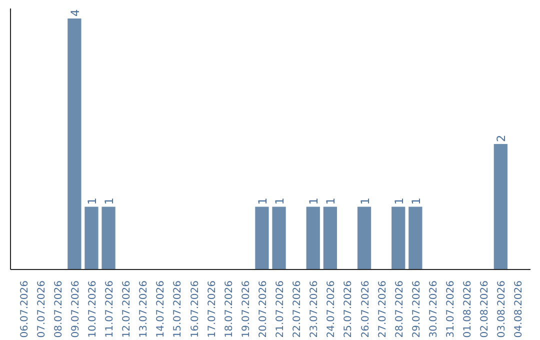 This screenshot has width=540, height=340. What do you see at coordinates (42, 309) in the screenshot?
I see `x-tick-label: 07.07.2026` at bounding box center [42, 309].